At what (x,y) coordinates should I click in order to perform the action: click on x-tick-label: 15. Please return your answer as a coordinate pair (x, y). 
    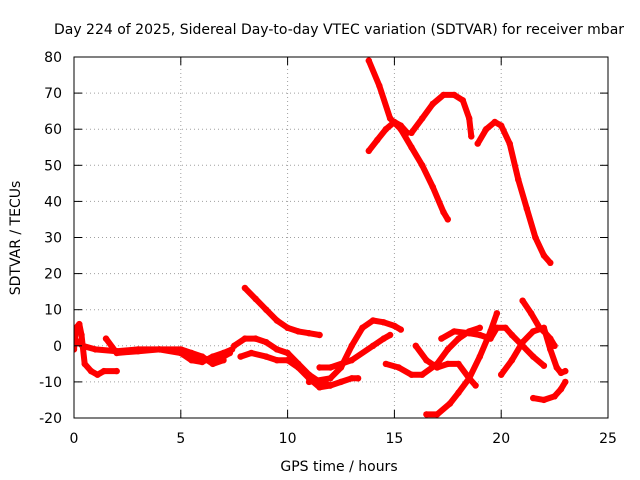
    Looking at the image, I should click on (394, 439).